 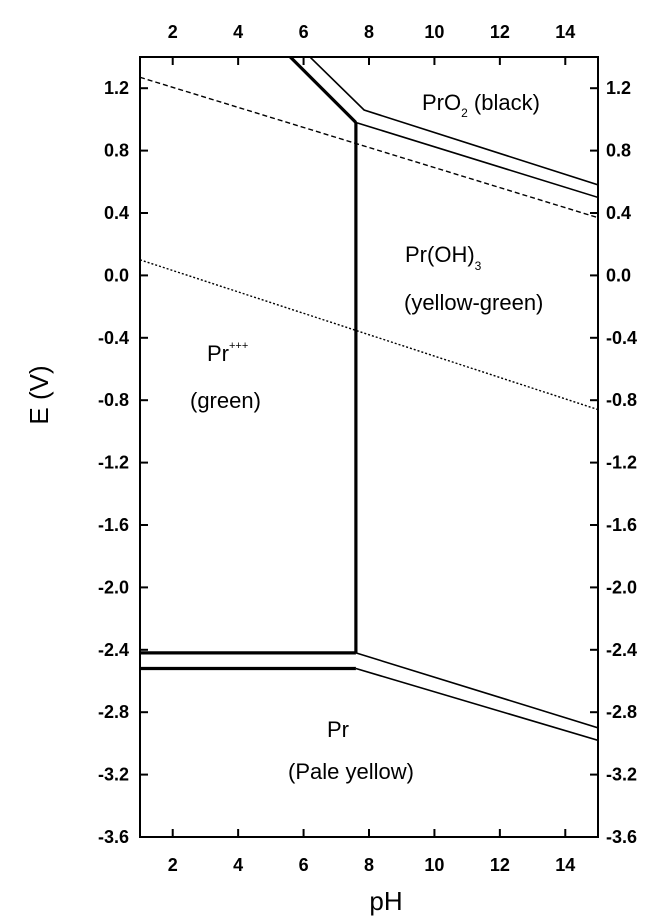 I want to click on region-label-pr3: Pr+++, so click(x=227, y=353).